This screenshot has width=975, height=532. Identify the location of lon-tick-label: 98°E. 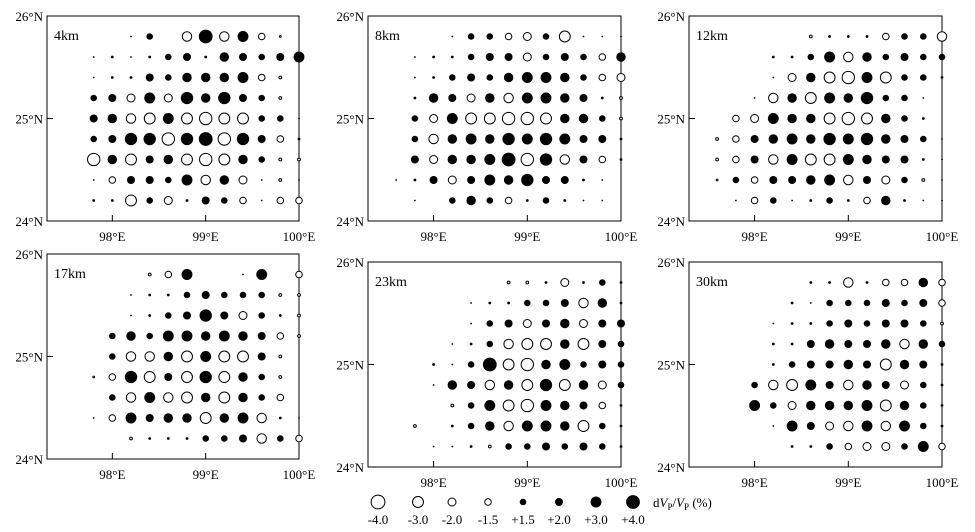
(112, 236).